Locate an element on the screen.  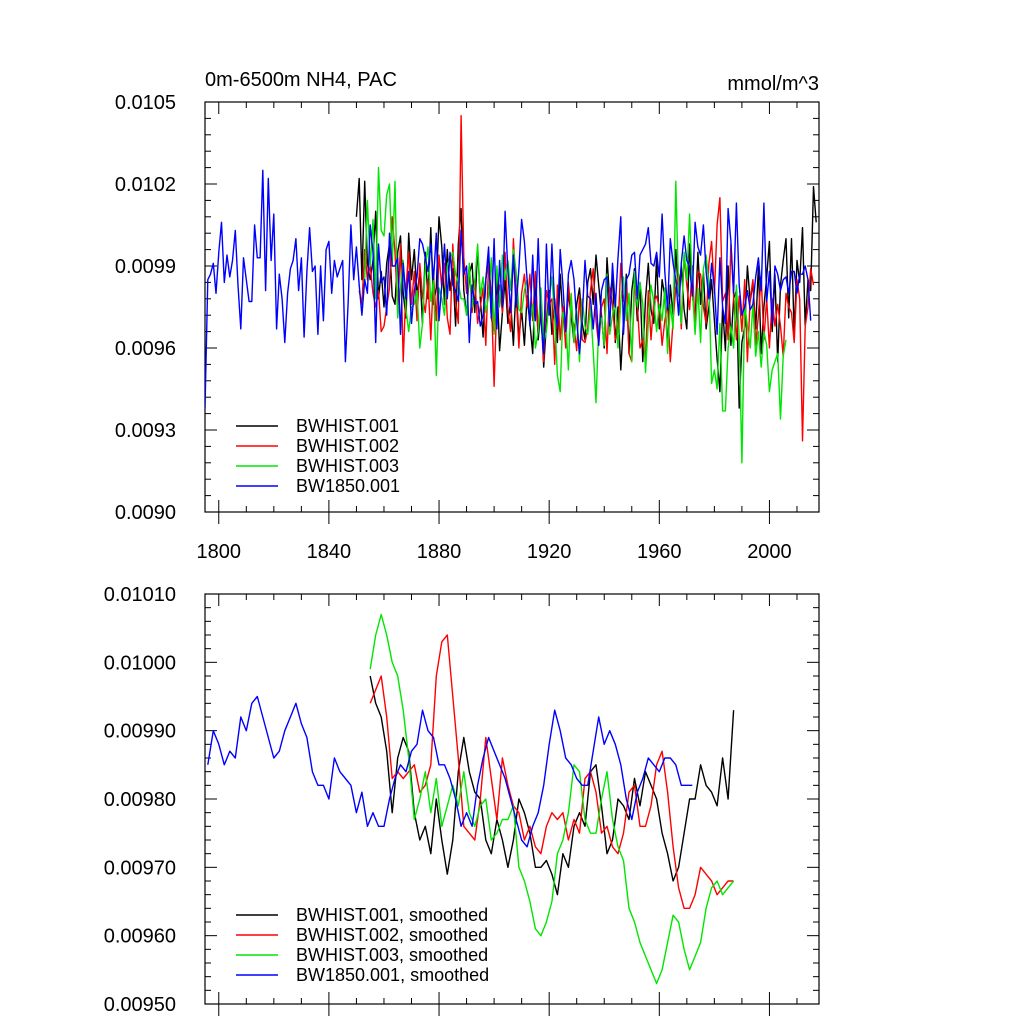
x-tick-label: 1840 is located at coordinates (329, 552).